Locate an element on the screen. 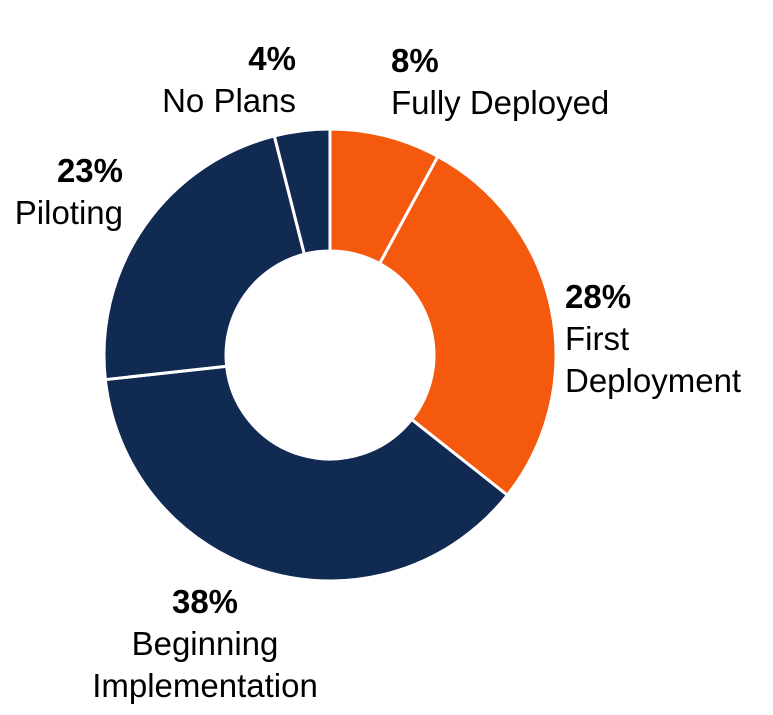  label-beginning-implementation-name: Beginning Implementation is located at coordinates (205, 664).